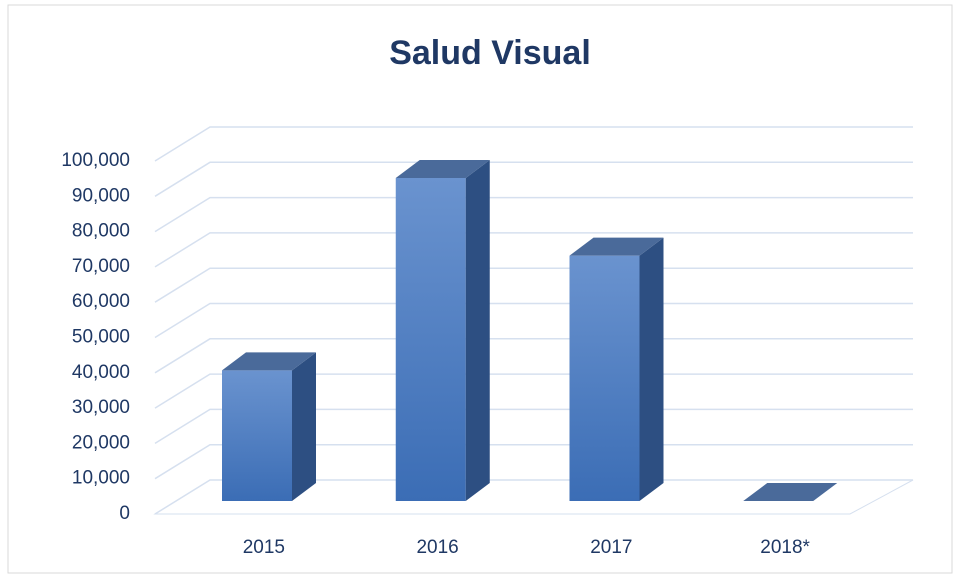 This screenshot has width=959, height=577. I want to click on x-tick-label: 2018*, so click(785, 547).